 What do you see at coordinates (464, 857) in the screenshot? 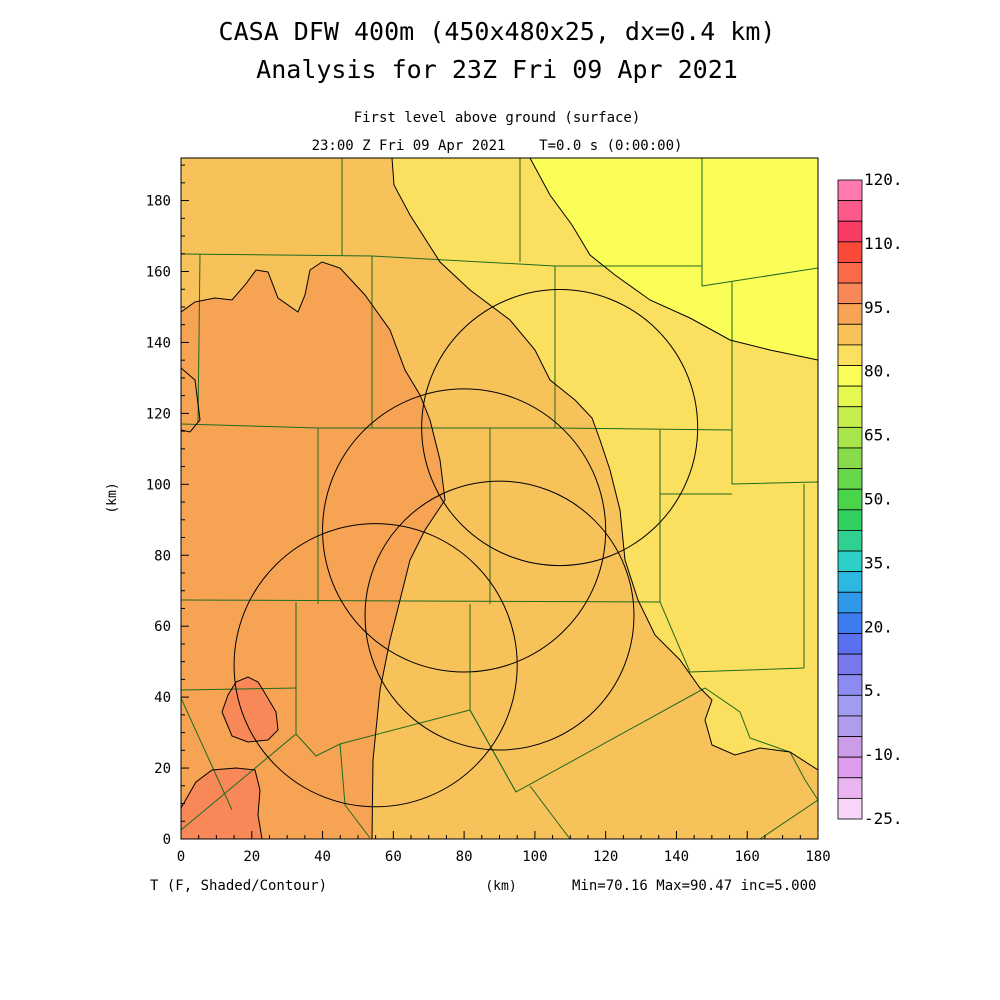
I see `x-tick-label: 80` at bounding box center [464, 857].